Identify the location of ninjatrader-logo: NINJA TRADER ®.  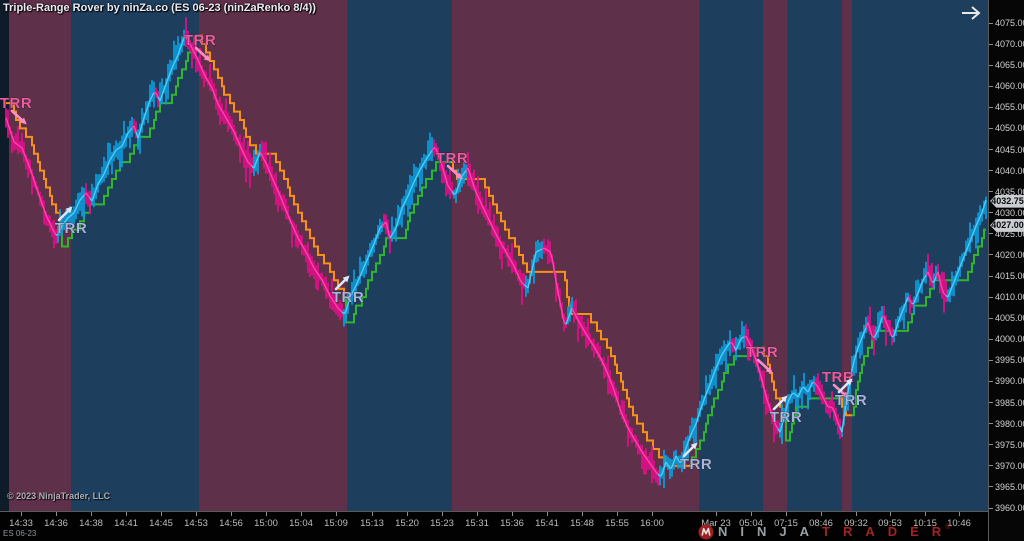
(824, 531).